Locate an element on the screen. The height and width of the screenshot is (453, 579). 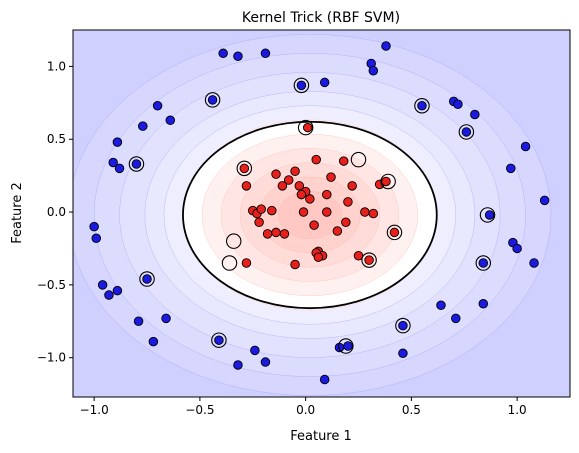
y-tick-label: −0.5 is located at coordinates (51, 285).